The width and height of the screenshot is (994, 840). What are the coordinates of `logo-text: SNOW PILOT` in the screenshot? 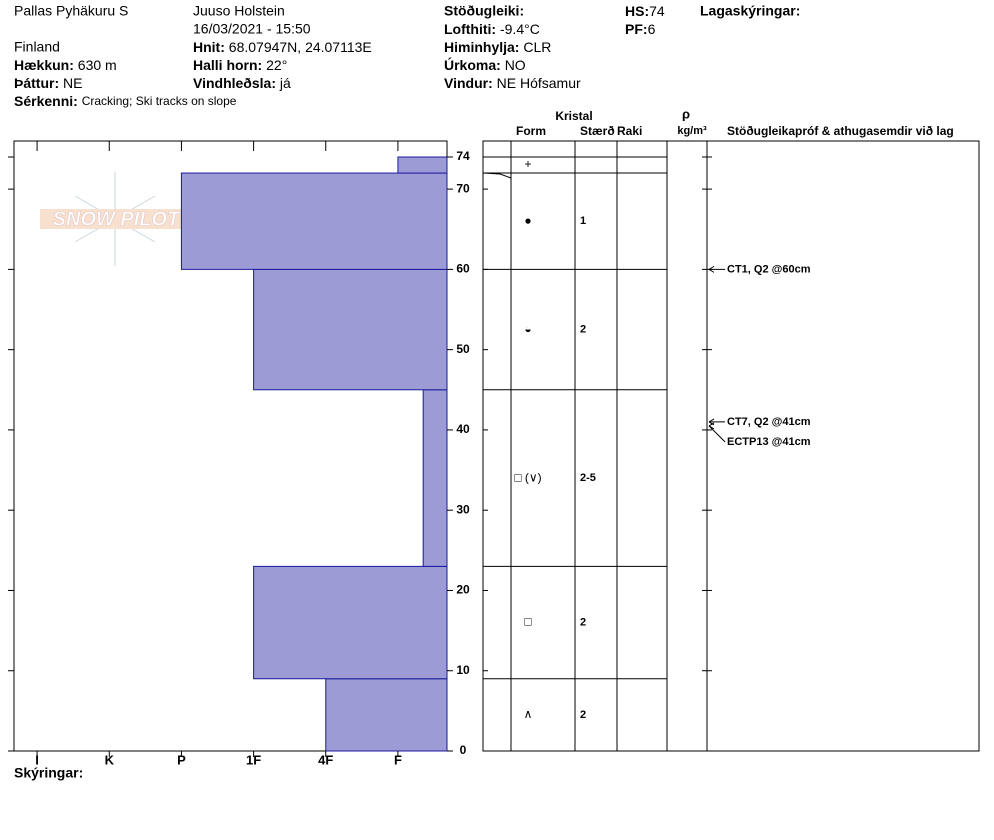 It's located at (117, 219).